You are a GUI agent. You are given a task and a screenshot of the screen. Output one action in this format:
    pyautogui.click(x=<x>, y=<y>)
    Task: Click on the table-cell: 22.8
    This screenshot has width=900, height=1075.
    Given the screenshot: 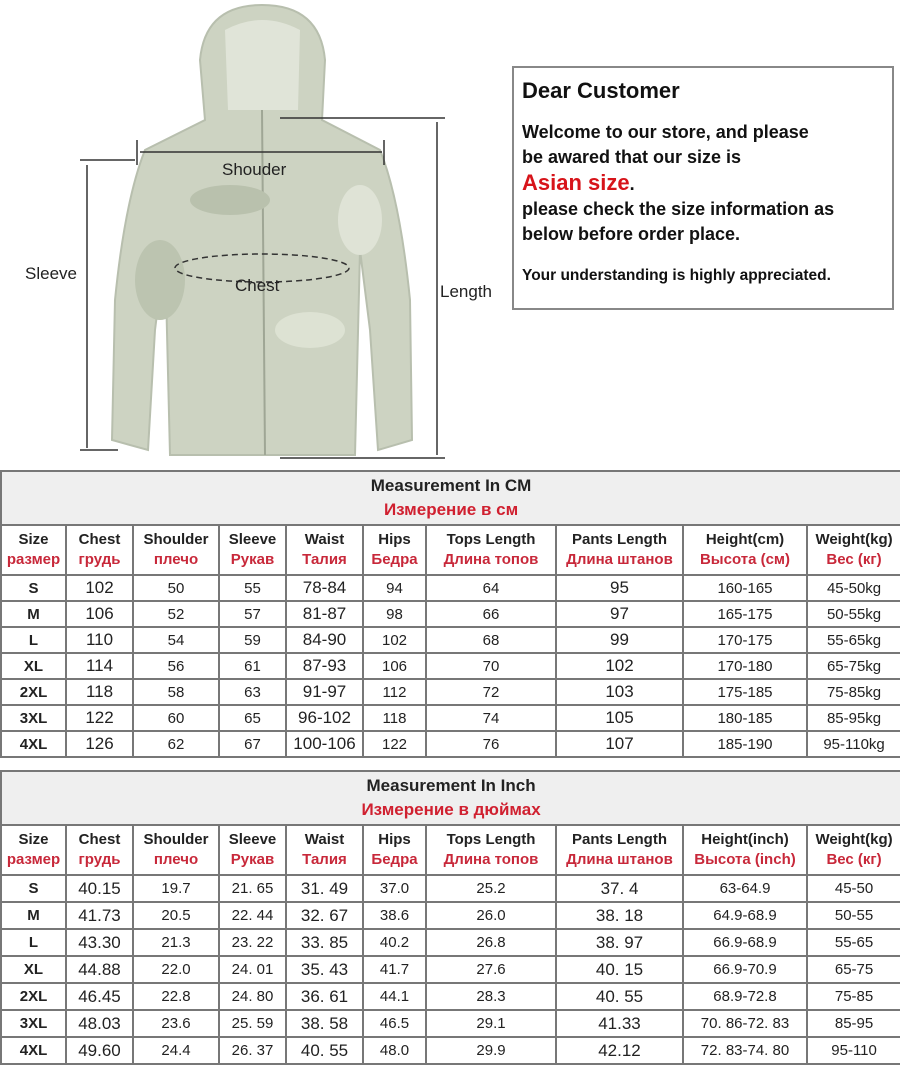 What is the action you would take?
    pyautogui.click(x=176, y=996)
    